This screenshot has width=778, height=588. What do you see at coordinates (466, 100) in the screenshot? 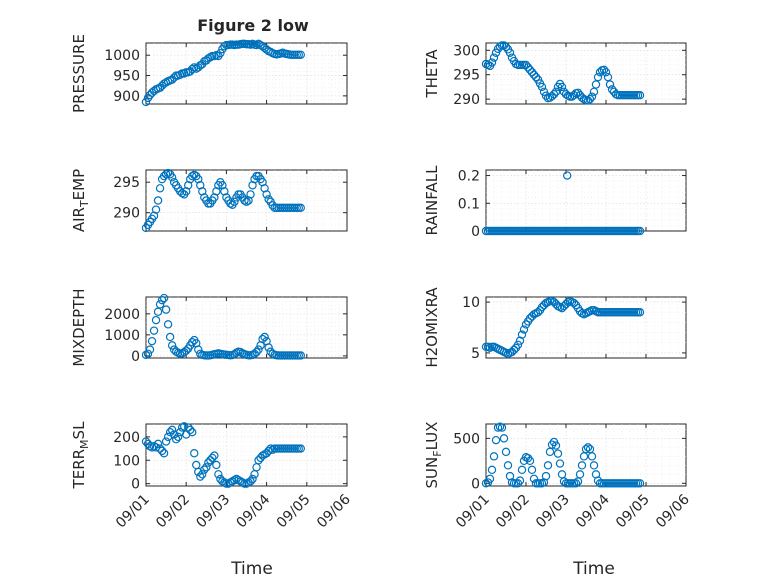
I see `y-tick-label: 290` at bounding box center [466, 100].